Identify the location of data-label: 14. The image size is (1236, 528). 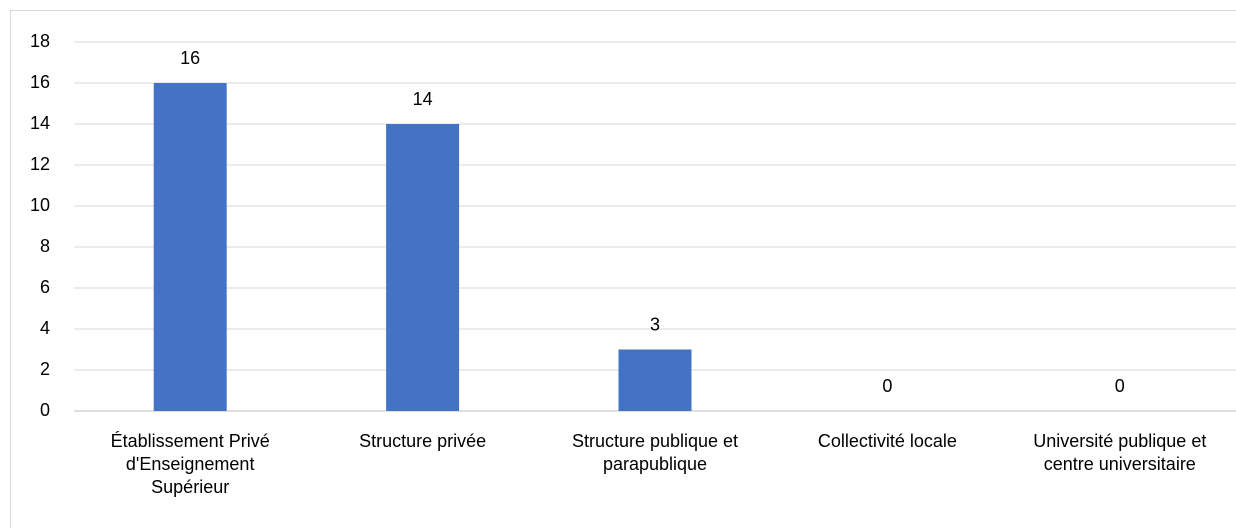
(423, 99).